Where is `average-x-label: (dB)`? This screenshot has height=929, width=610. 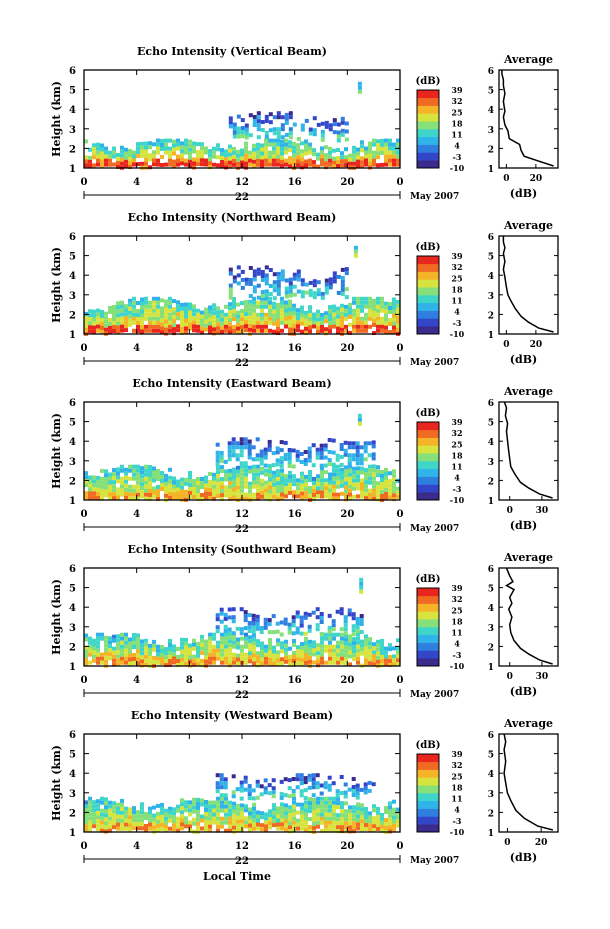
average-x-label: (dB) is located at coordinates (523, 359).